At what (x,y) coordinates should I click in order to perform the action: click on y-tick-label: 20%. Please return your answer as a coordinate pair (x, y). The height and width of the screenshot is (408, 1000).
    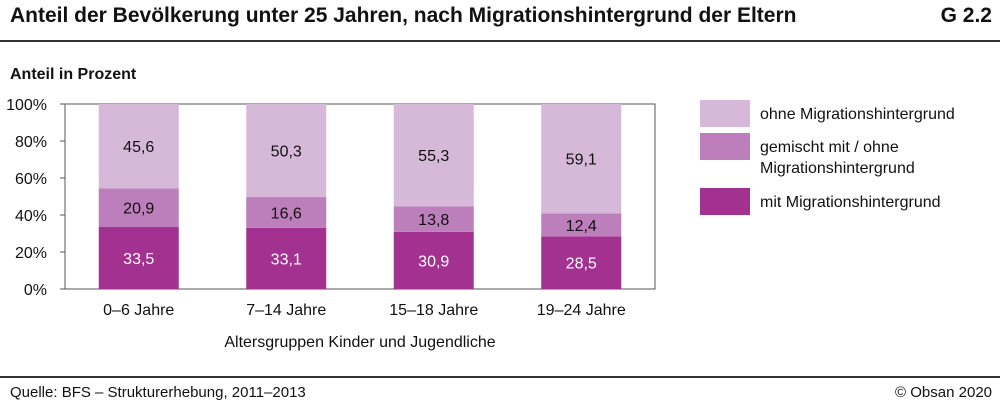
    Looking at the image, I should click on (31, 253).